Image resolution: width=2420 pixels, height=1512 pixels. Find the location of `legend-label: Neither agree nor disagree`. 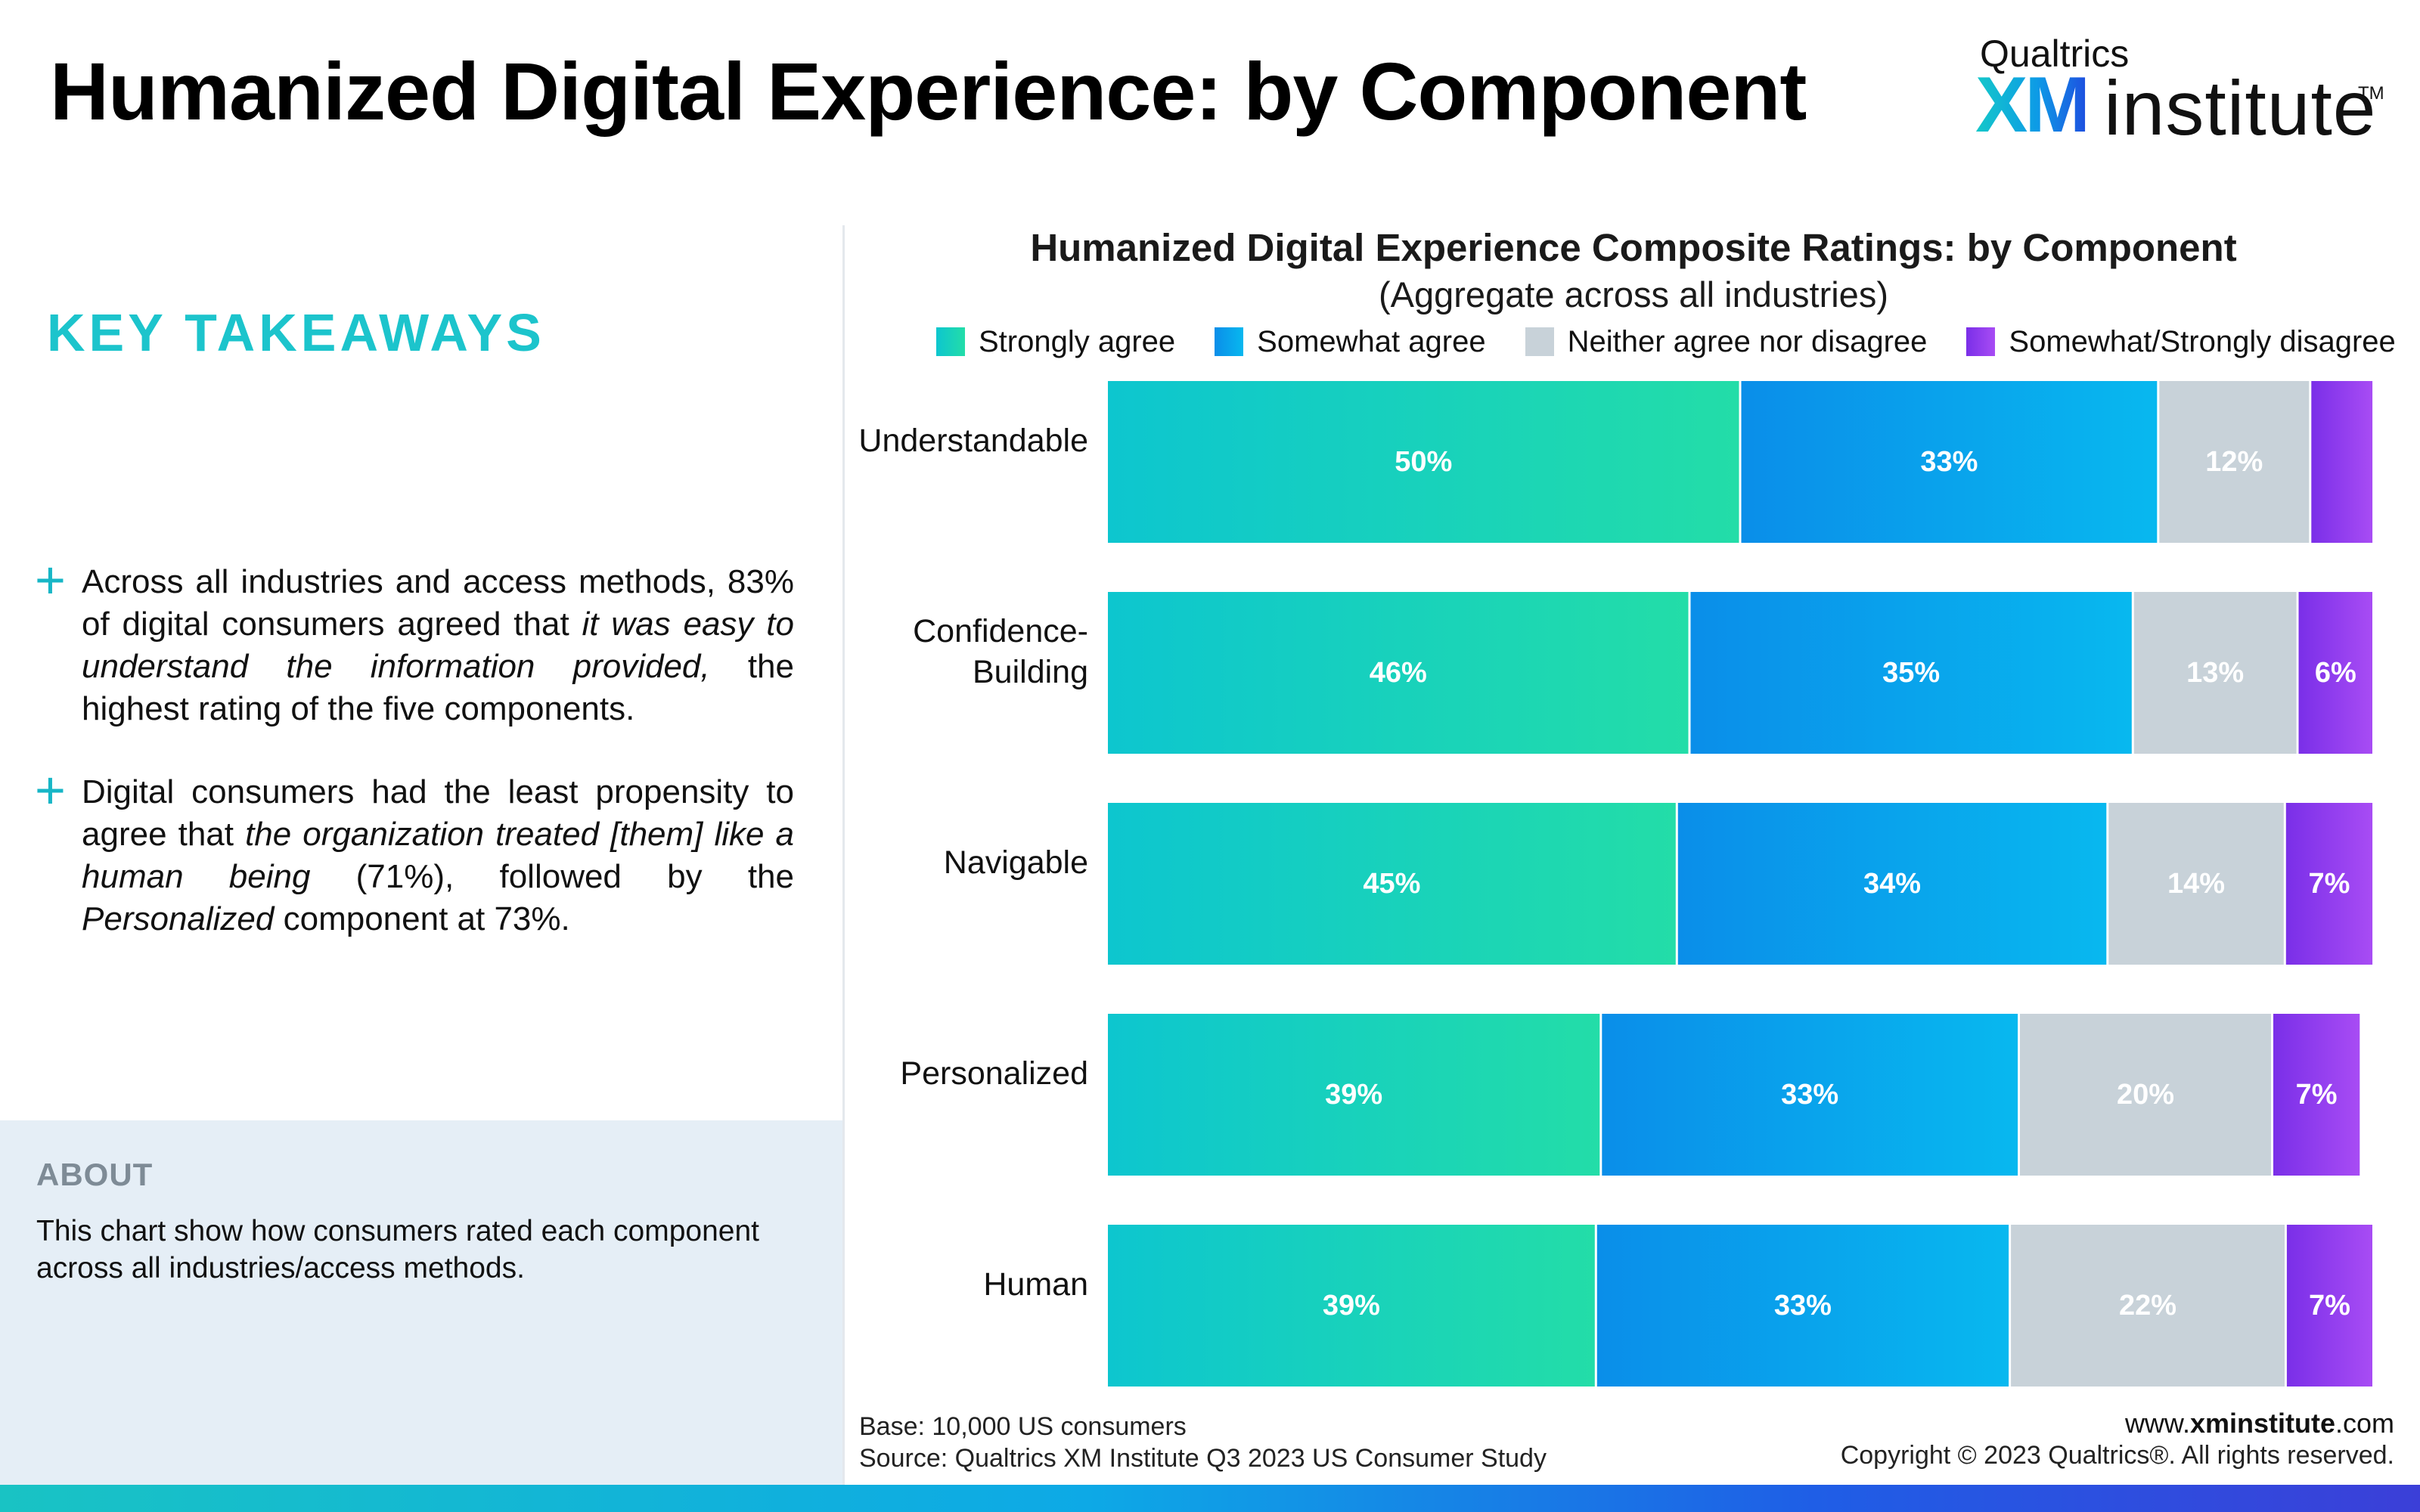

legend-label: Neither agree nor disagree is located at coordinates (1747, 341).